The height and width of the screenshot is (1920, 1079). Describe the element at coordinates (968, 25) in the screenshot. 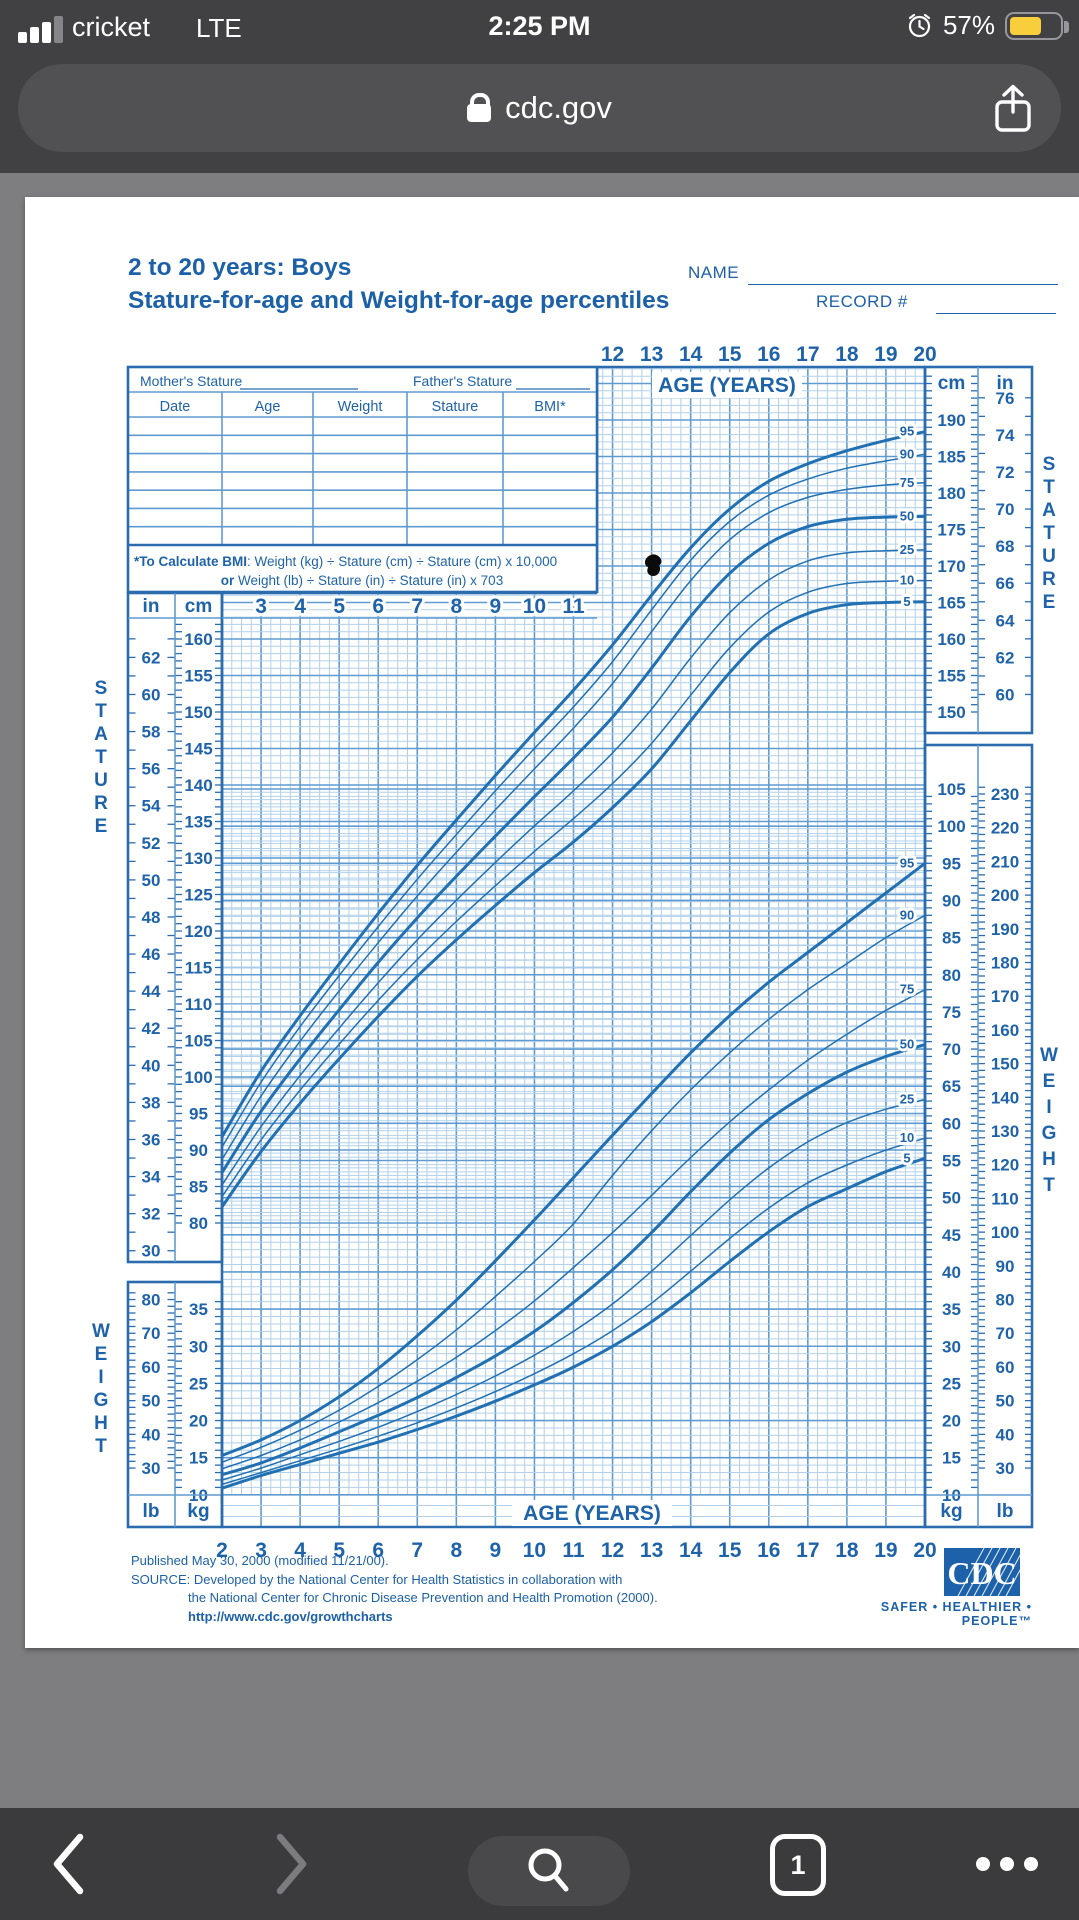

I see `battery-percent-label: 57%` at that location.